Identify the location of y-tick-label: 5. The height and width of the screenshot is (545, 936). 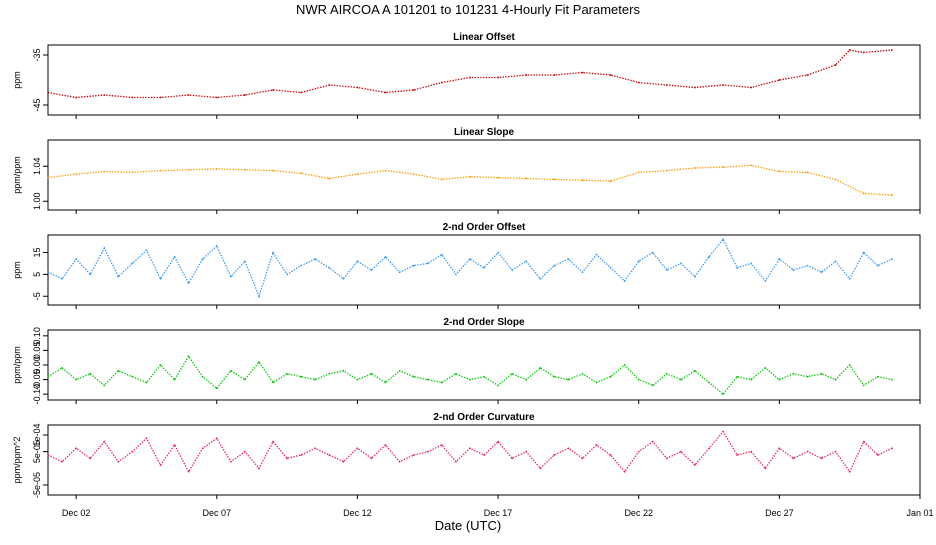
(37, 274).